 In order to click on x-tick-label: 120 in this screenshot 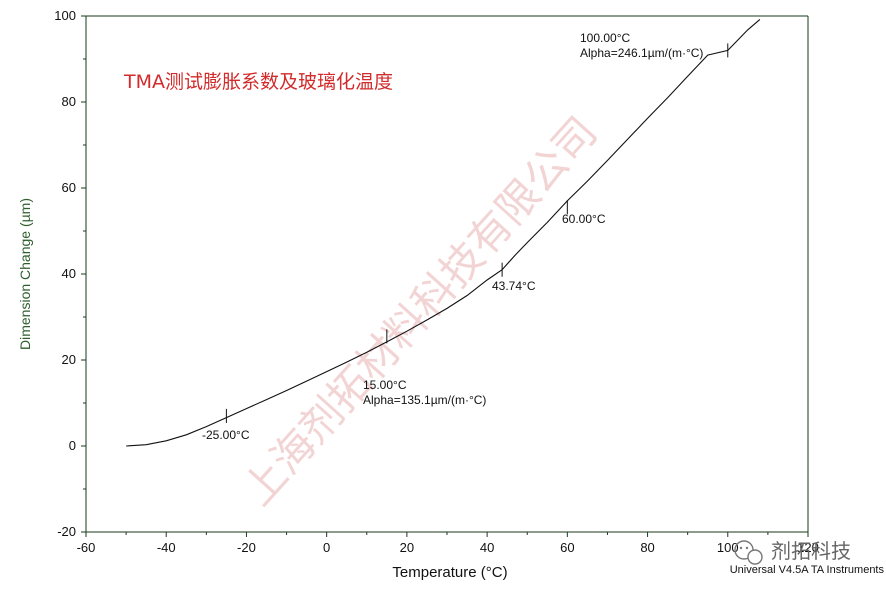, I will do `click(808, 547)`.